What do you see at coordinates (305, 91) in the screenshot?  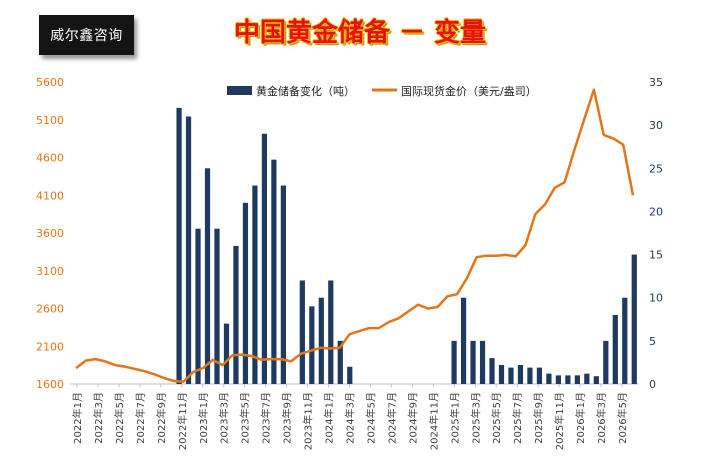 I see `legend-bar-label: 黄金储备变化（吨）` at bounding box center [305, 91].